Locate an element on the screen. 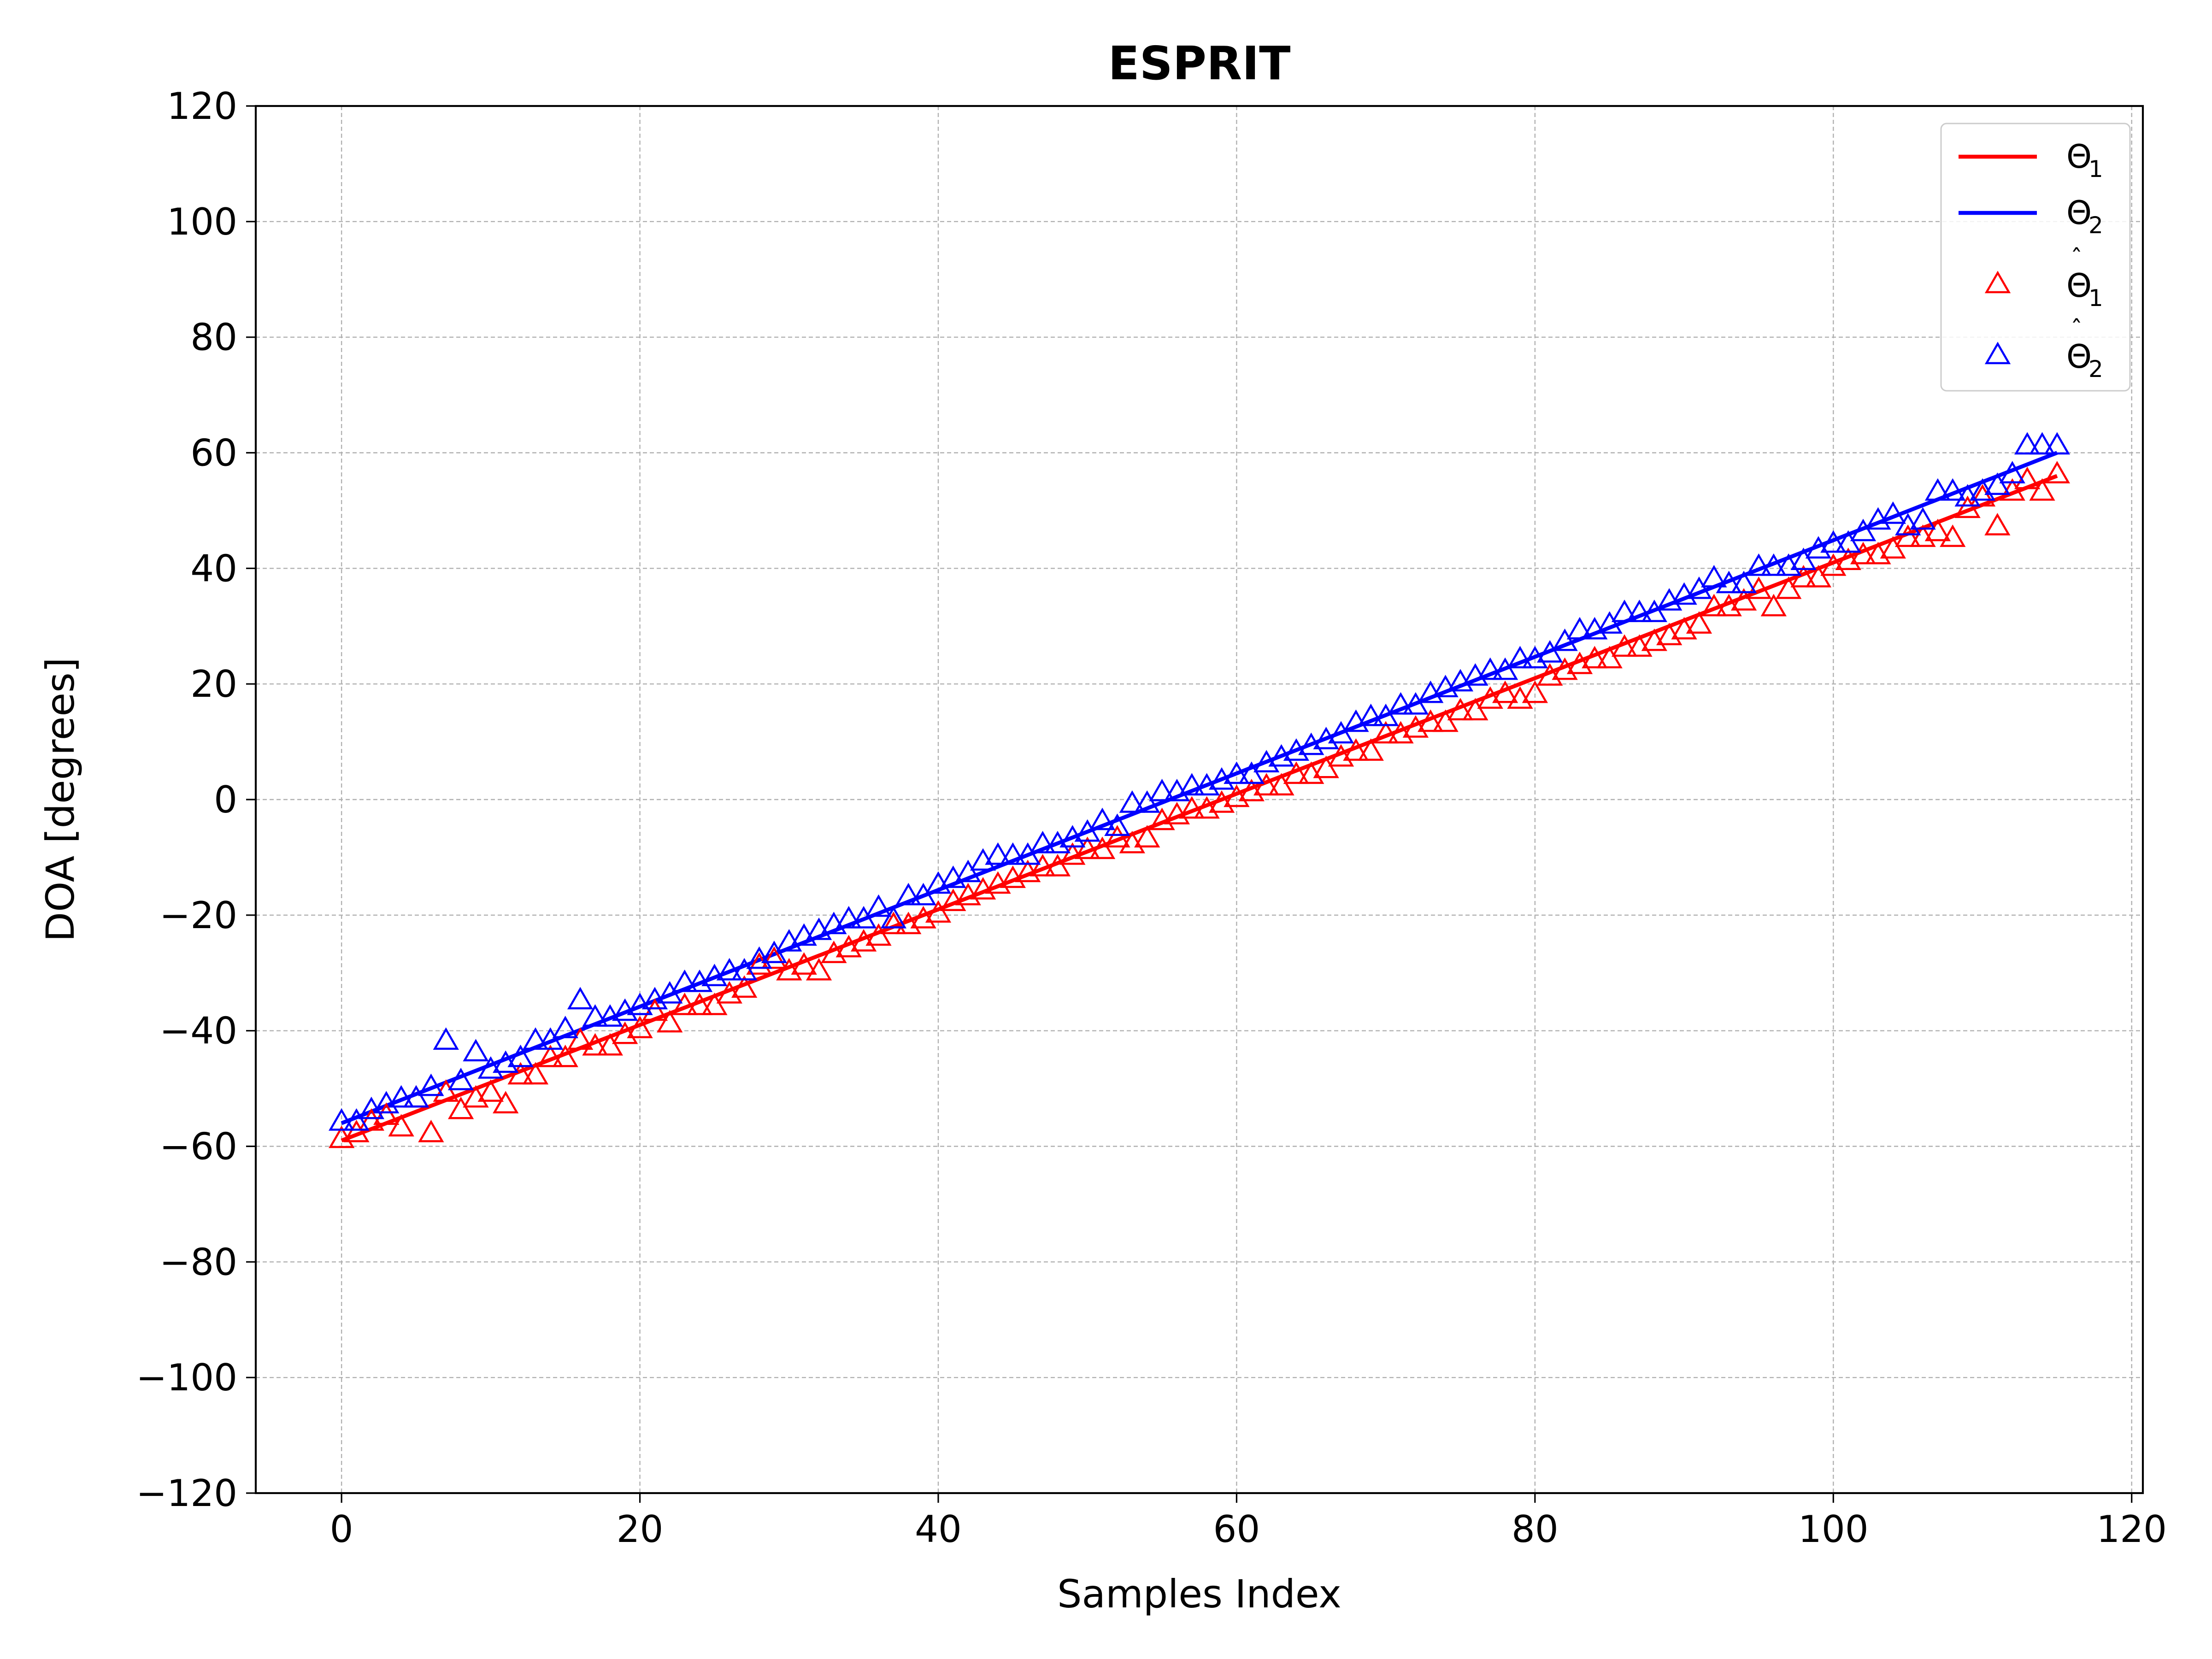  legend-marker-swatch is located at coordinates (1997, 353).